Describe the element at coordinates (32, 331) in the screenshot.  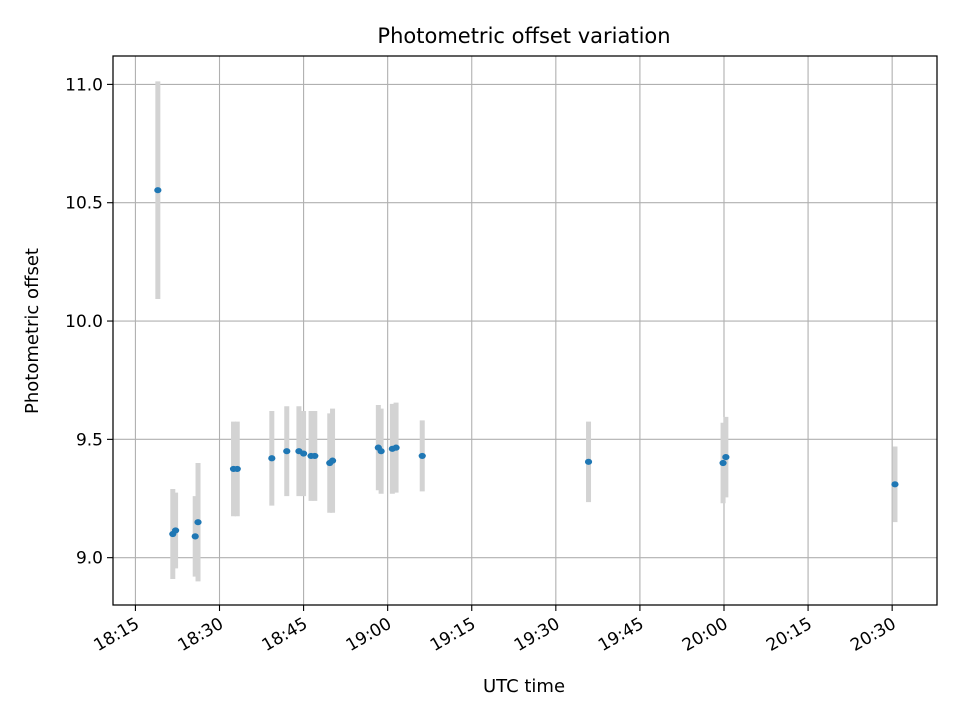
I see `y-axis-label: Photometric offset` at that location.